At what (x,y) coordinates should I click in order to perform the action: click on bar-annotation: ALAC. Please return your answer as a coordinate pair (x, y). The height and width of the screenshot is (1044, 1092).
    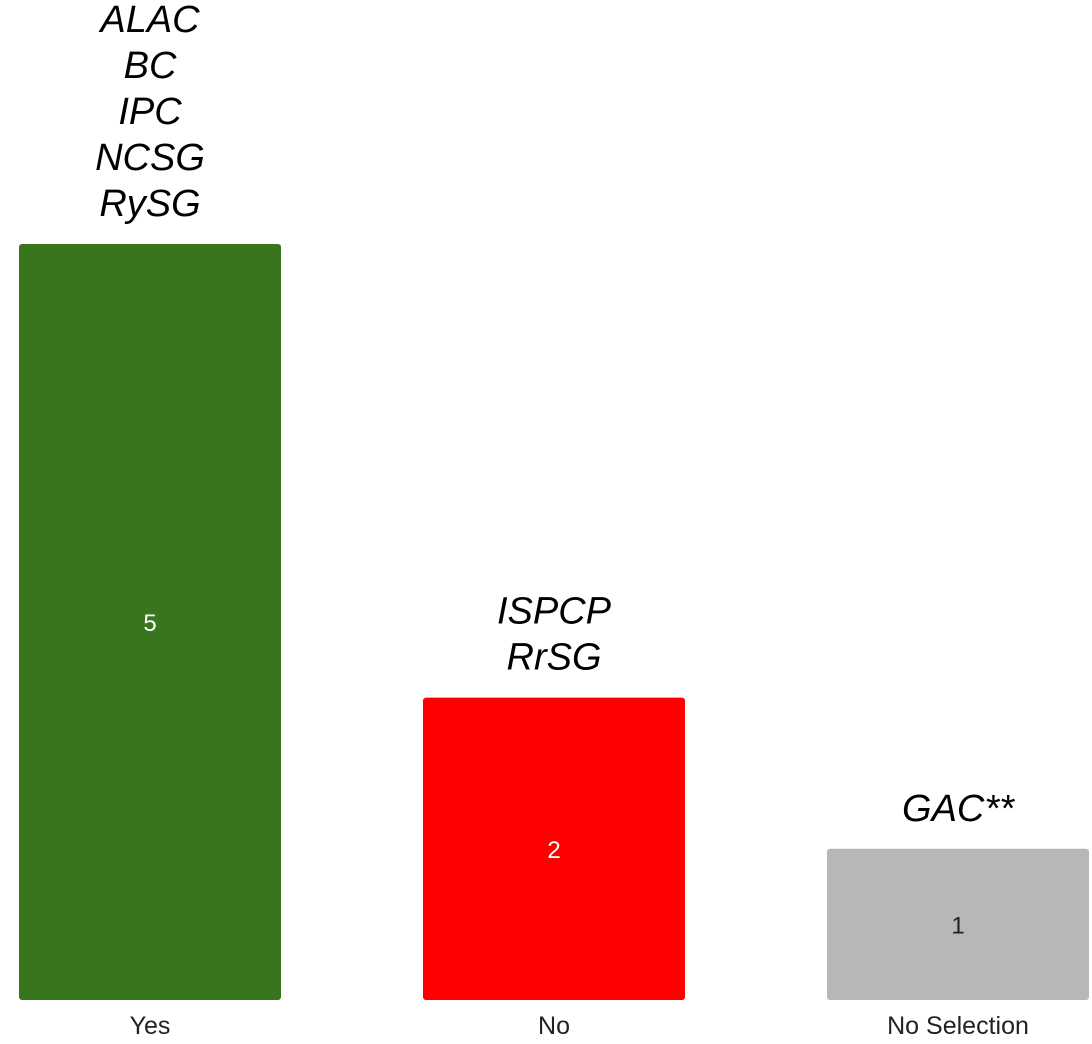
    Looking at the image, I should click on (149, 20).